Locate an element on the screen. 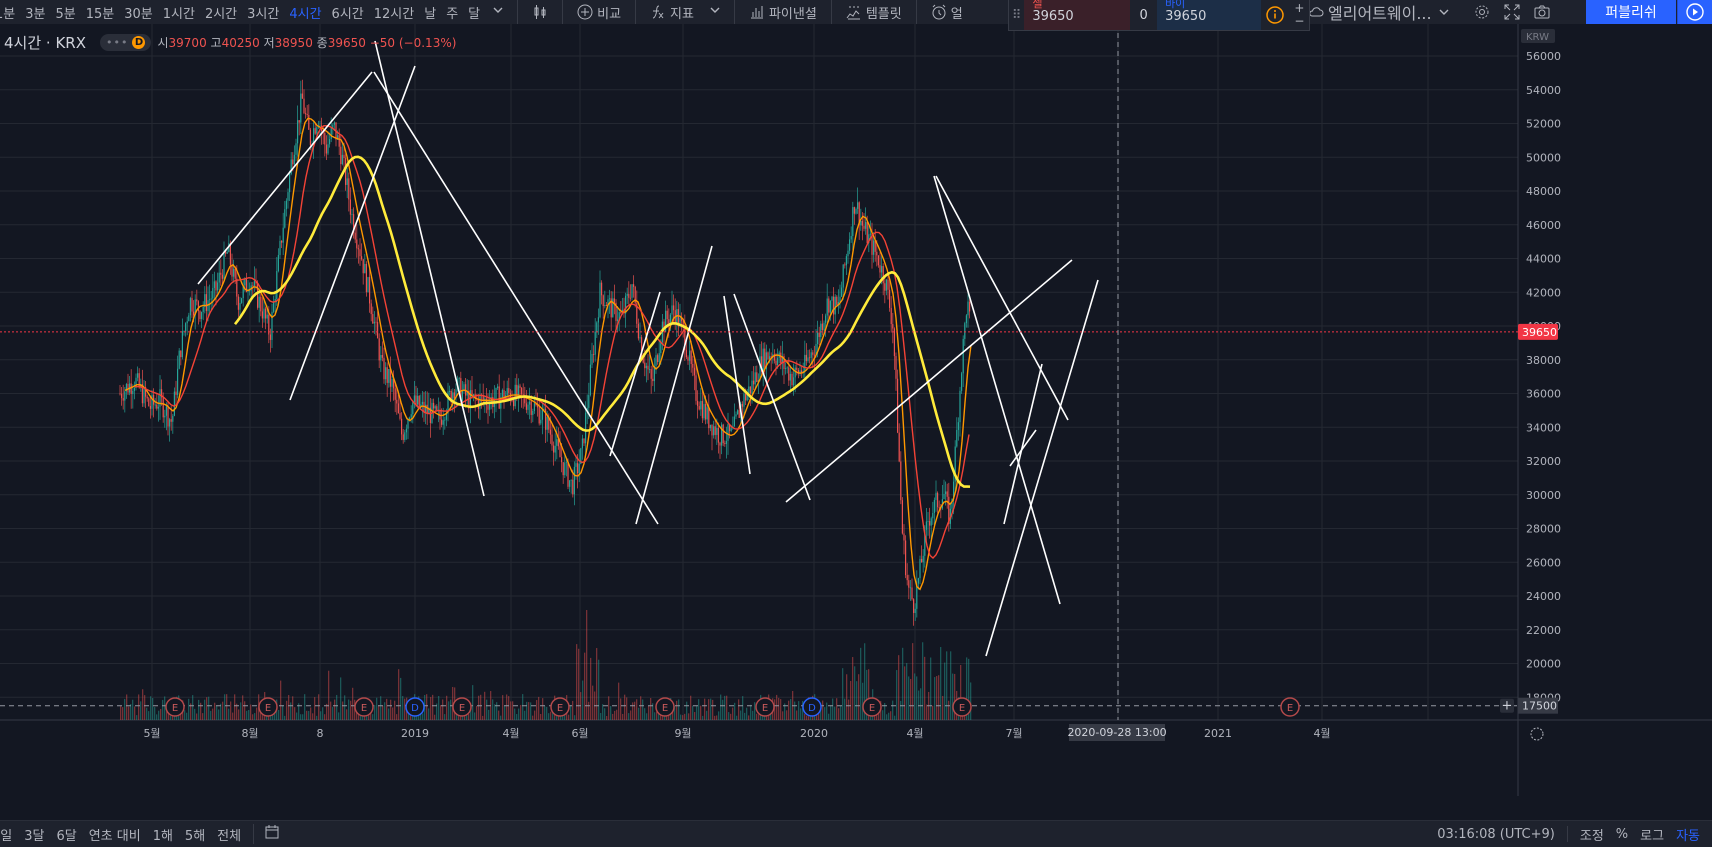 The width and height of the screenshot is (1712, 847). earnings-marker-future is located at coordinates (1290, 707).